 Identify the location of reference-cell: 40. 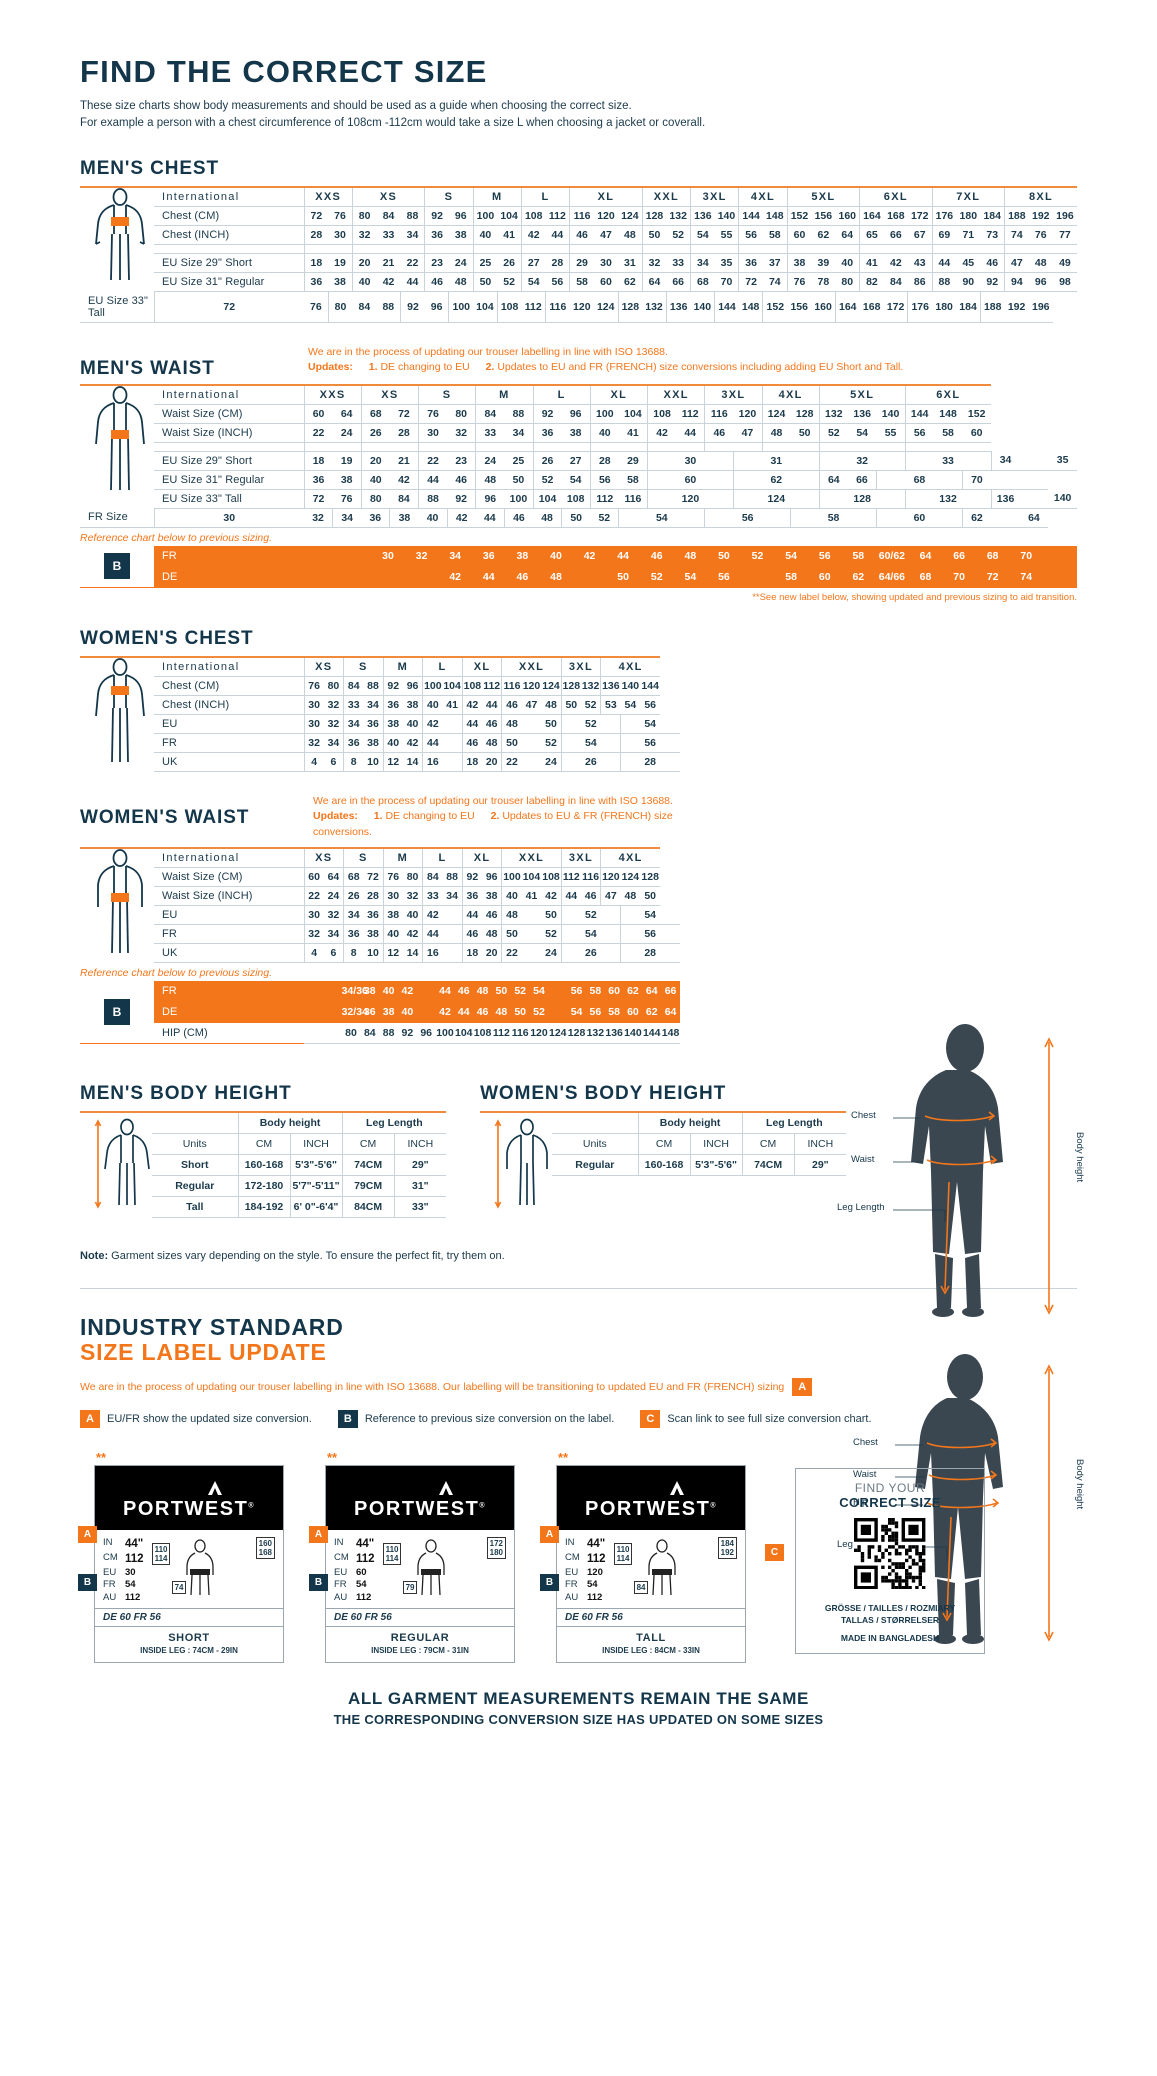
(388, 991).